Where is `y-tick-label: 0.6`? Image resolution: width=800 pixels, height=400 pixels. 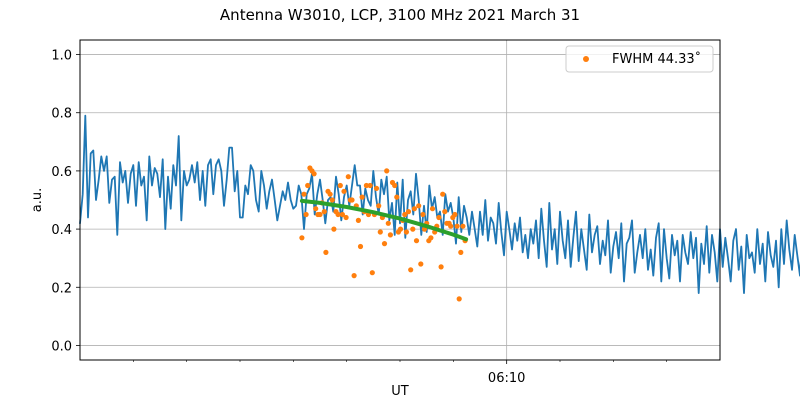
y-tick-label: 0.6 is located at coordinates (61, 172).